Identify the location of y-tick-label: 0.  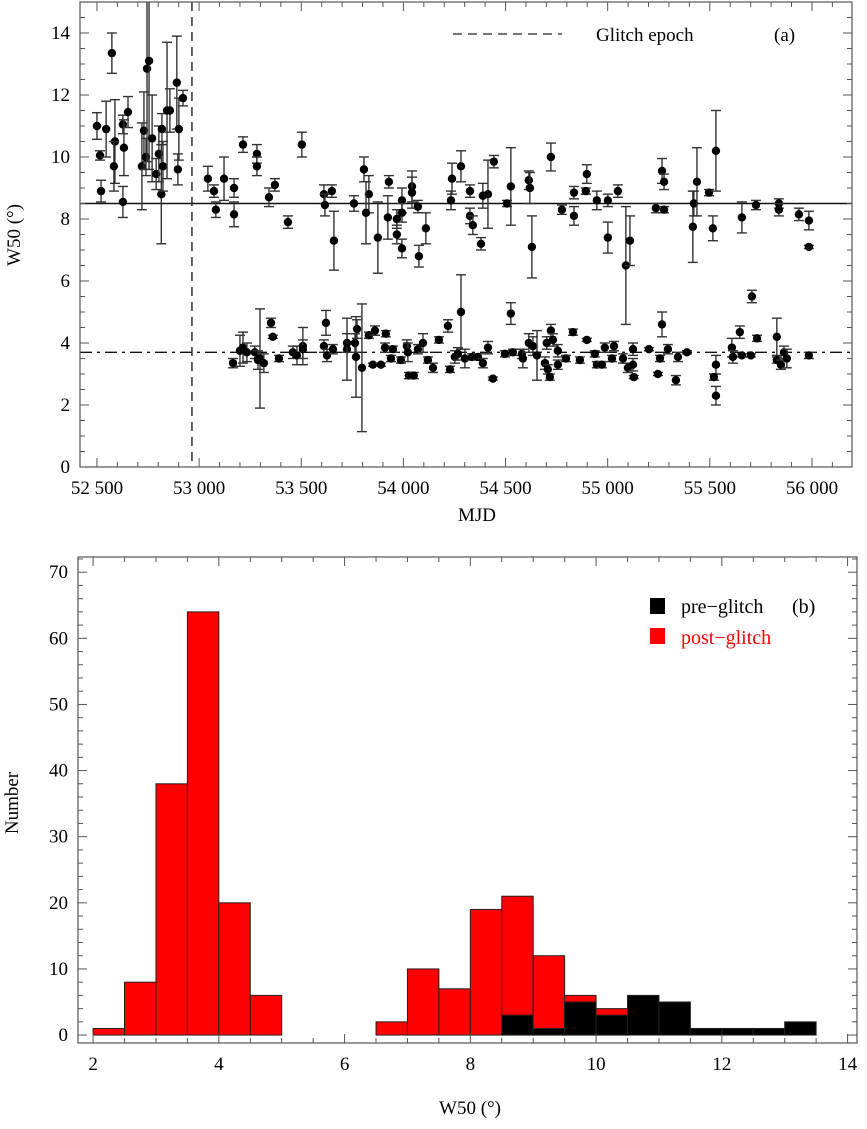
(66, 467).